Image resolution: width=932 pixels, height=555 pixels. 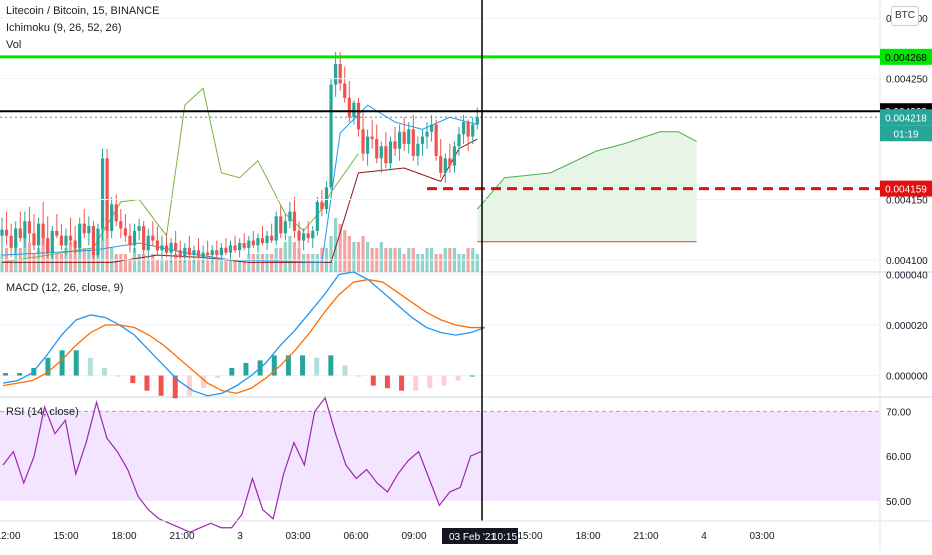 I want to click on time-tick-label: 15:00, so click(x=65, y=536).